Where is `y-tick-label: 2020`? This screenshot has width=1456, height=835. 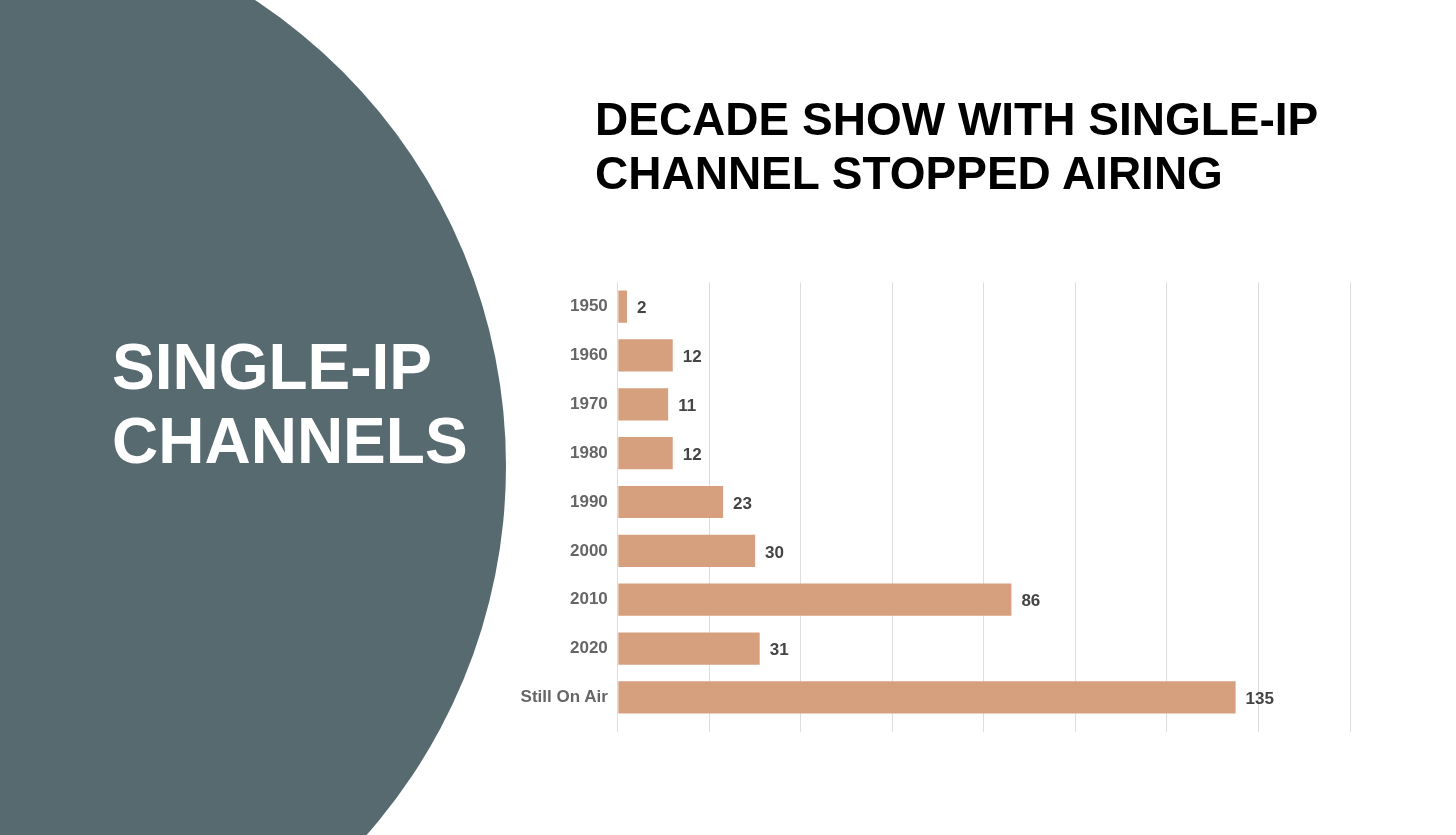
y-tick-label: 2020 is located at coordinates (589, 648).